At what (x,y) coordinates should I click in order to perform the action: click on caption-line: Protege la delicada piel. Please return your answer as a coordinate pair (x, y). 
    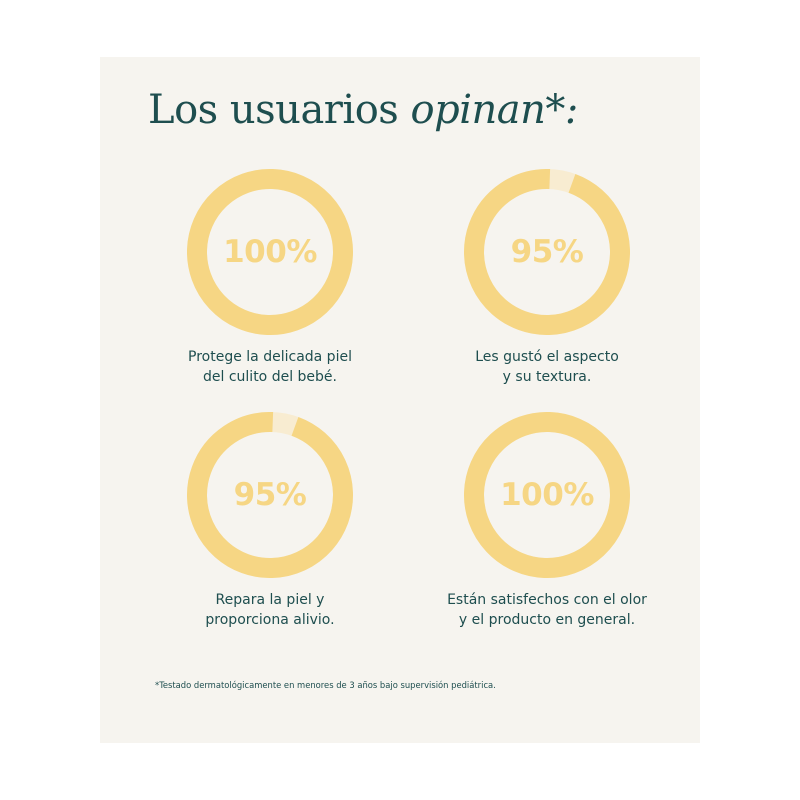
    Looking at the image, I should click on (270, 357).